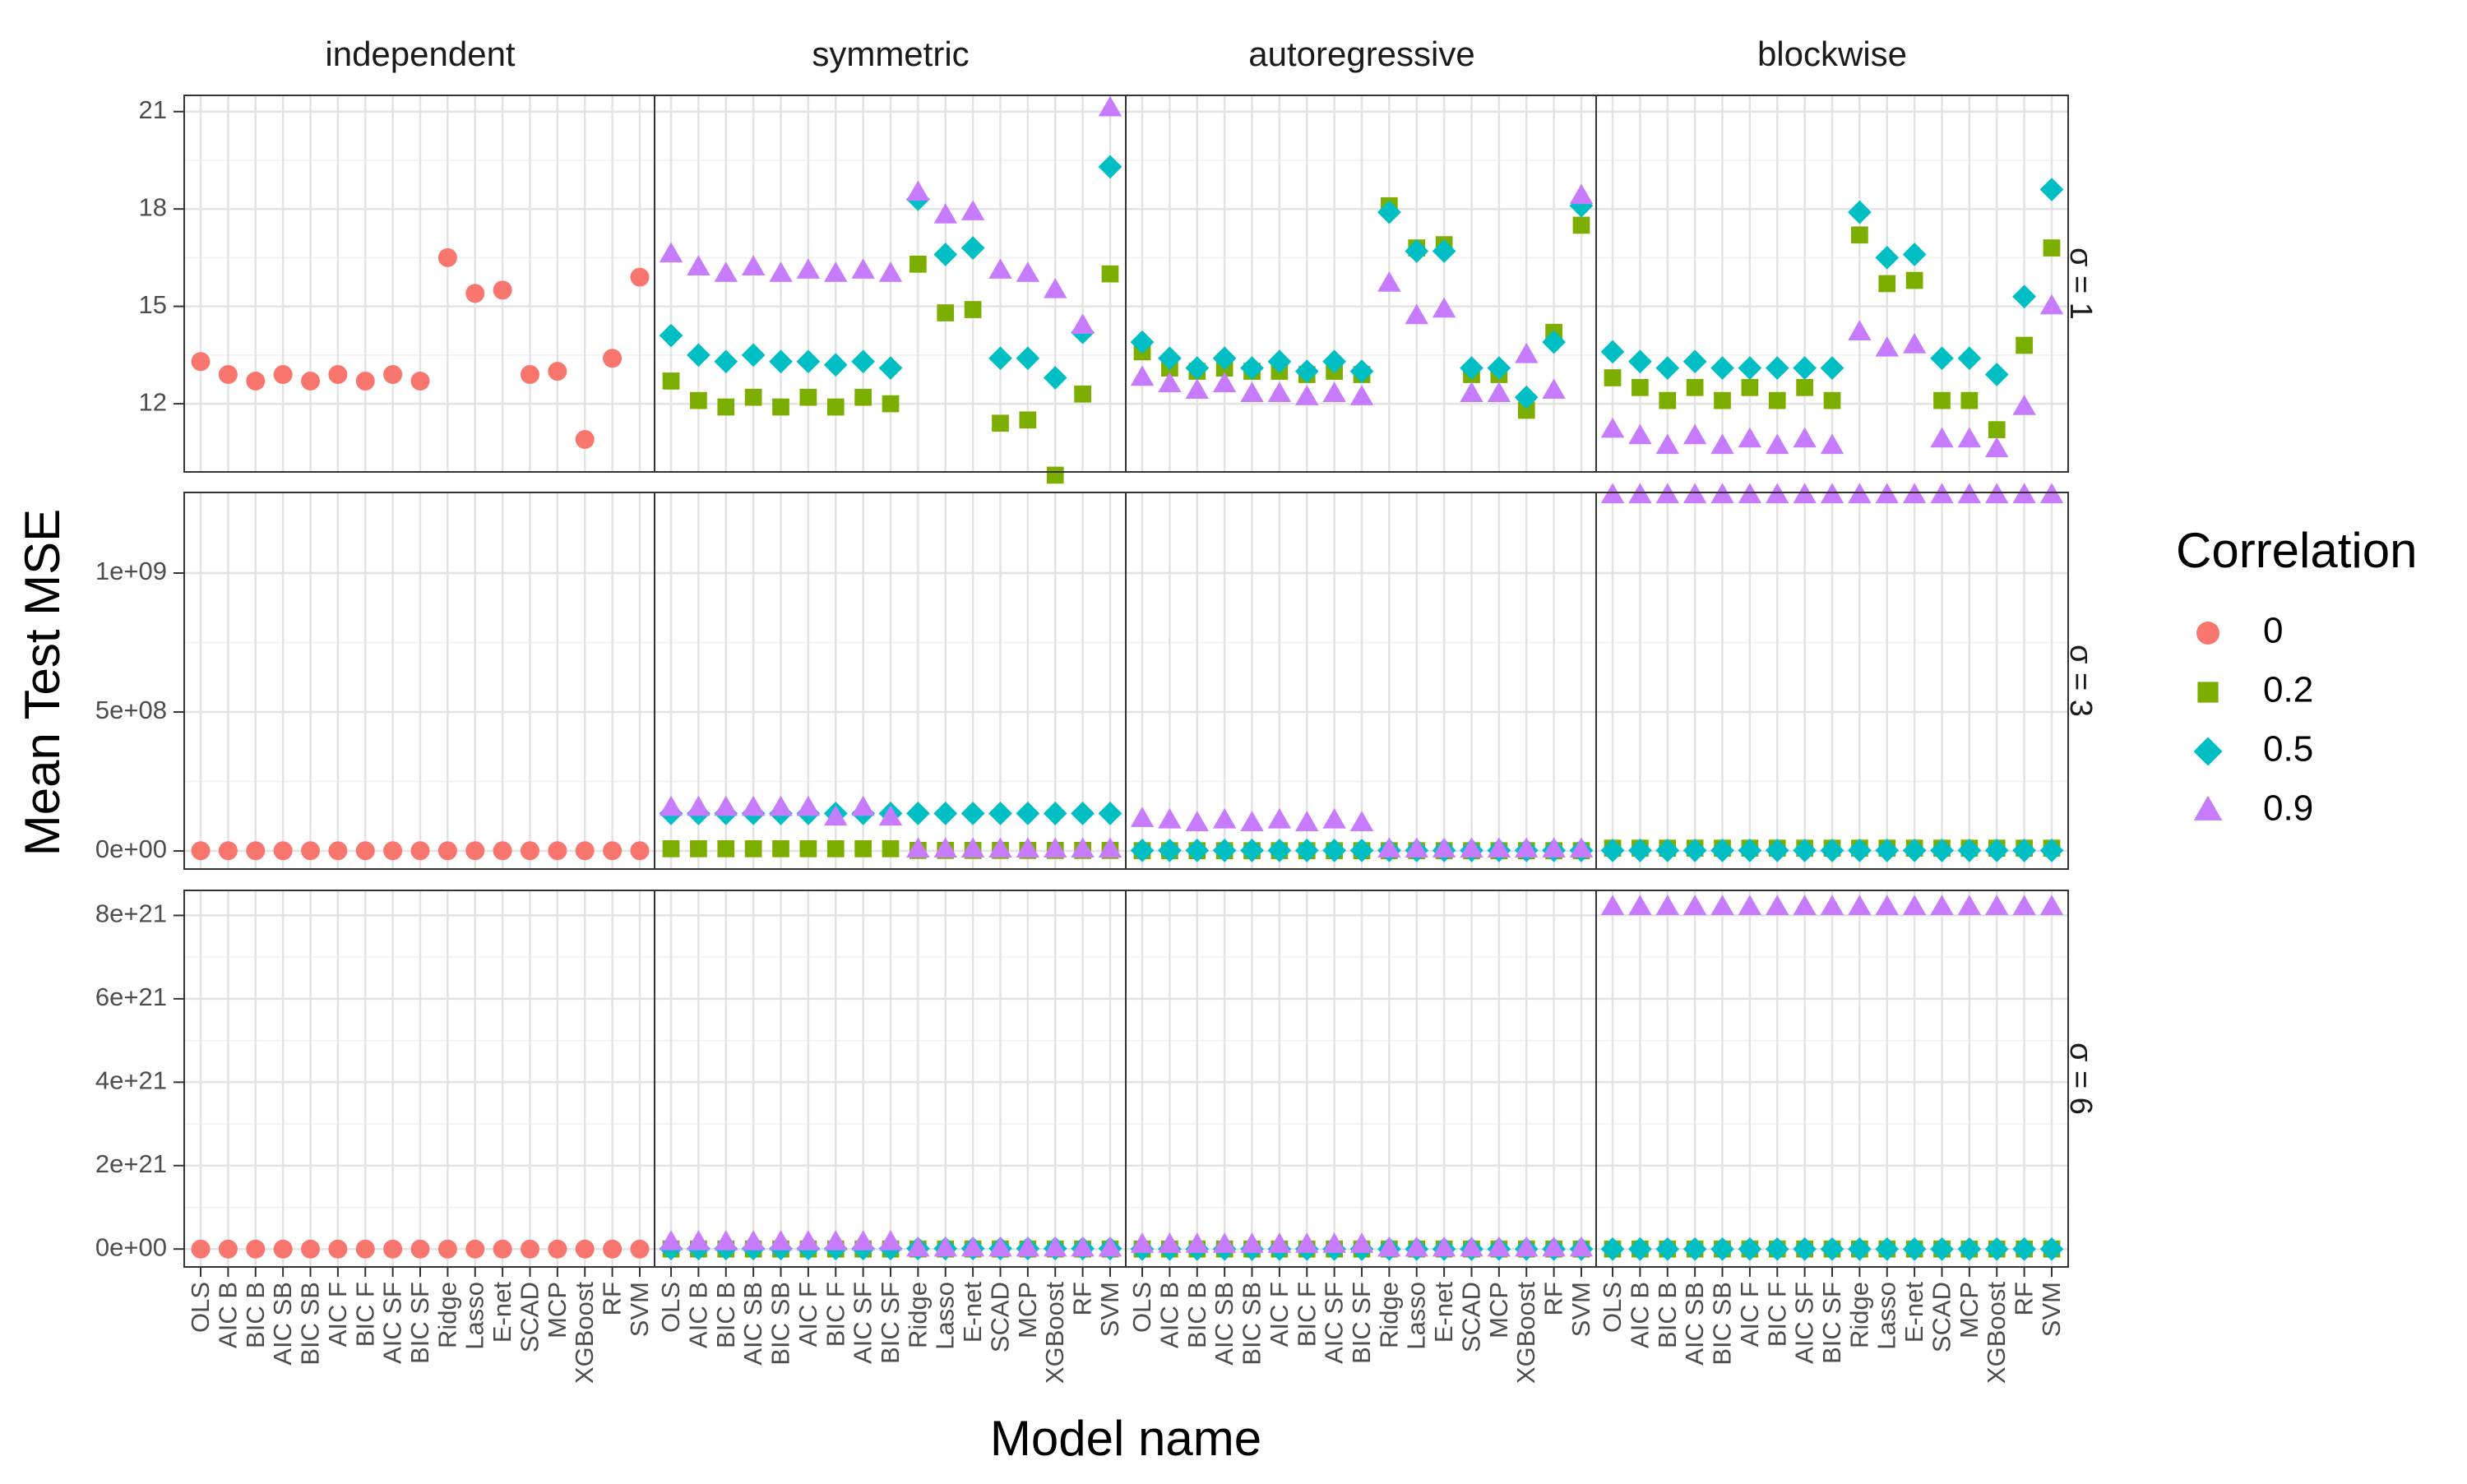 The image size is (2467, 1484). I want to click on y-tick-label: 0e+00, so click(131, 849).